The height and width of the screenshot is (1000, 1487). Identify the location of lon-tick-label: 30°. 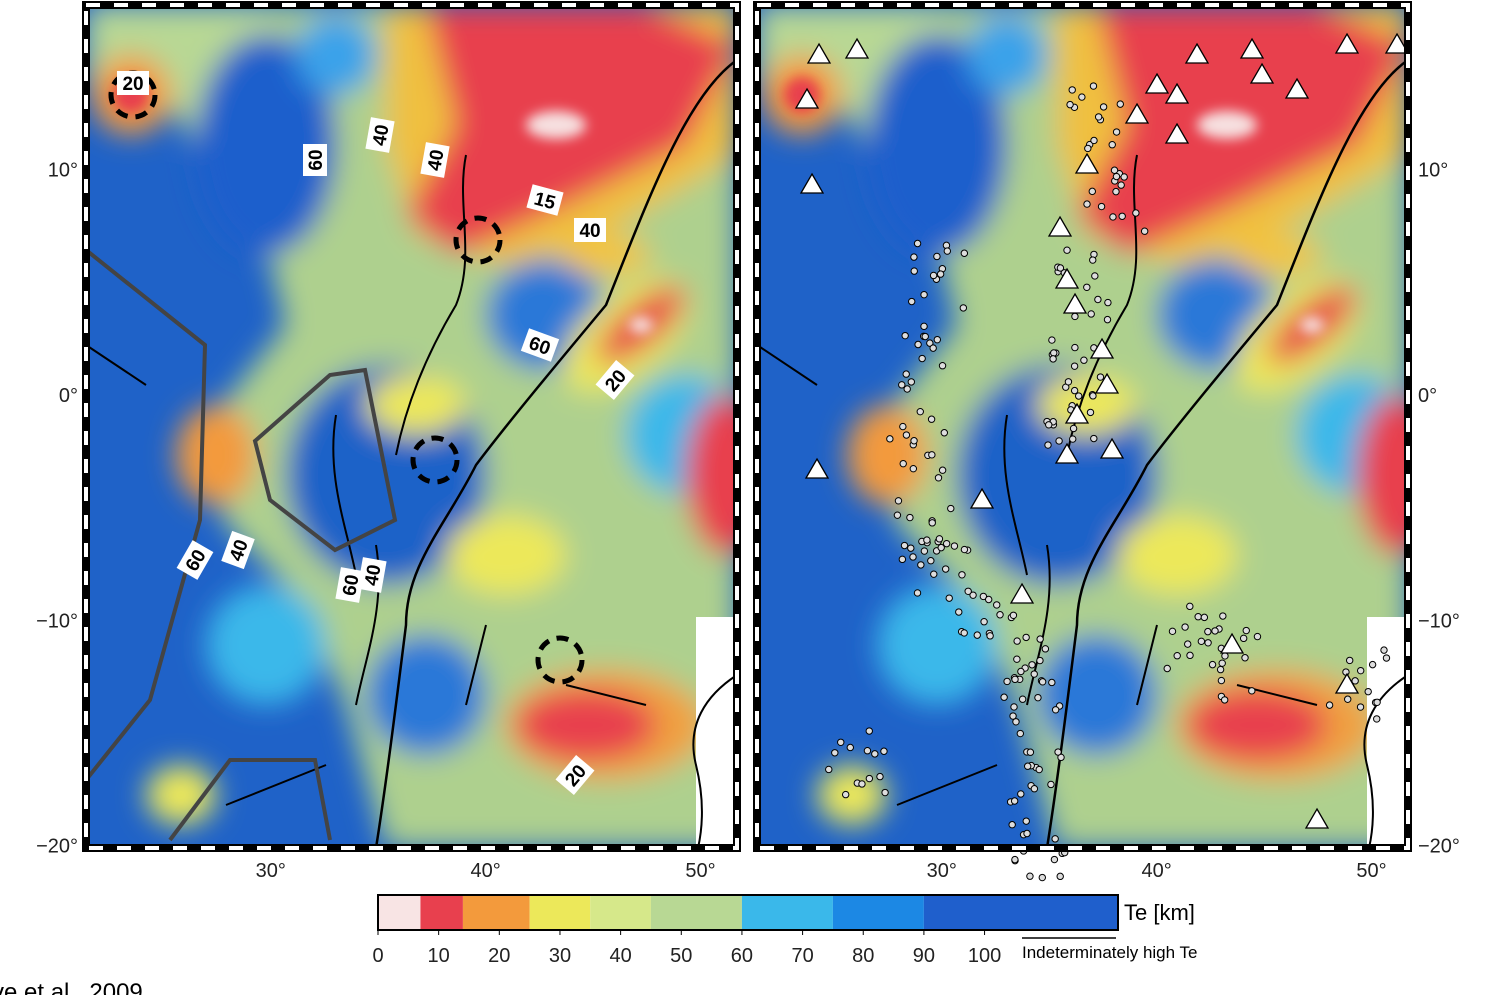
(271, 871).